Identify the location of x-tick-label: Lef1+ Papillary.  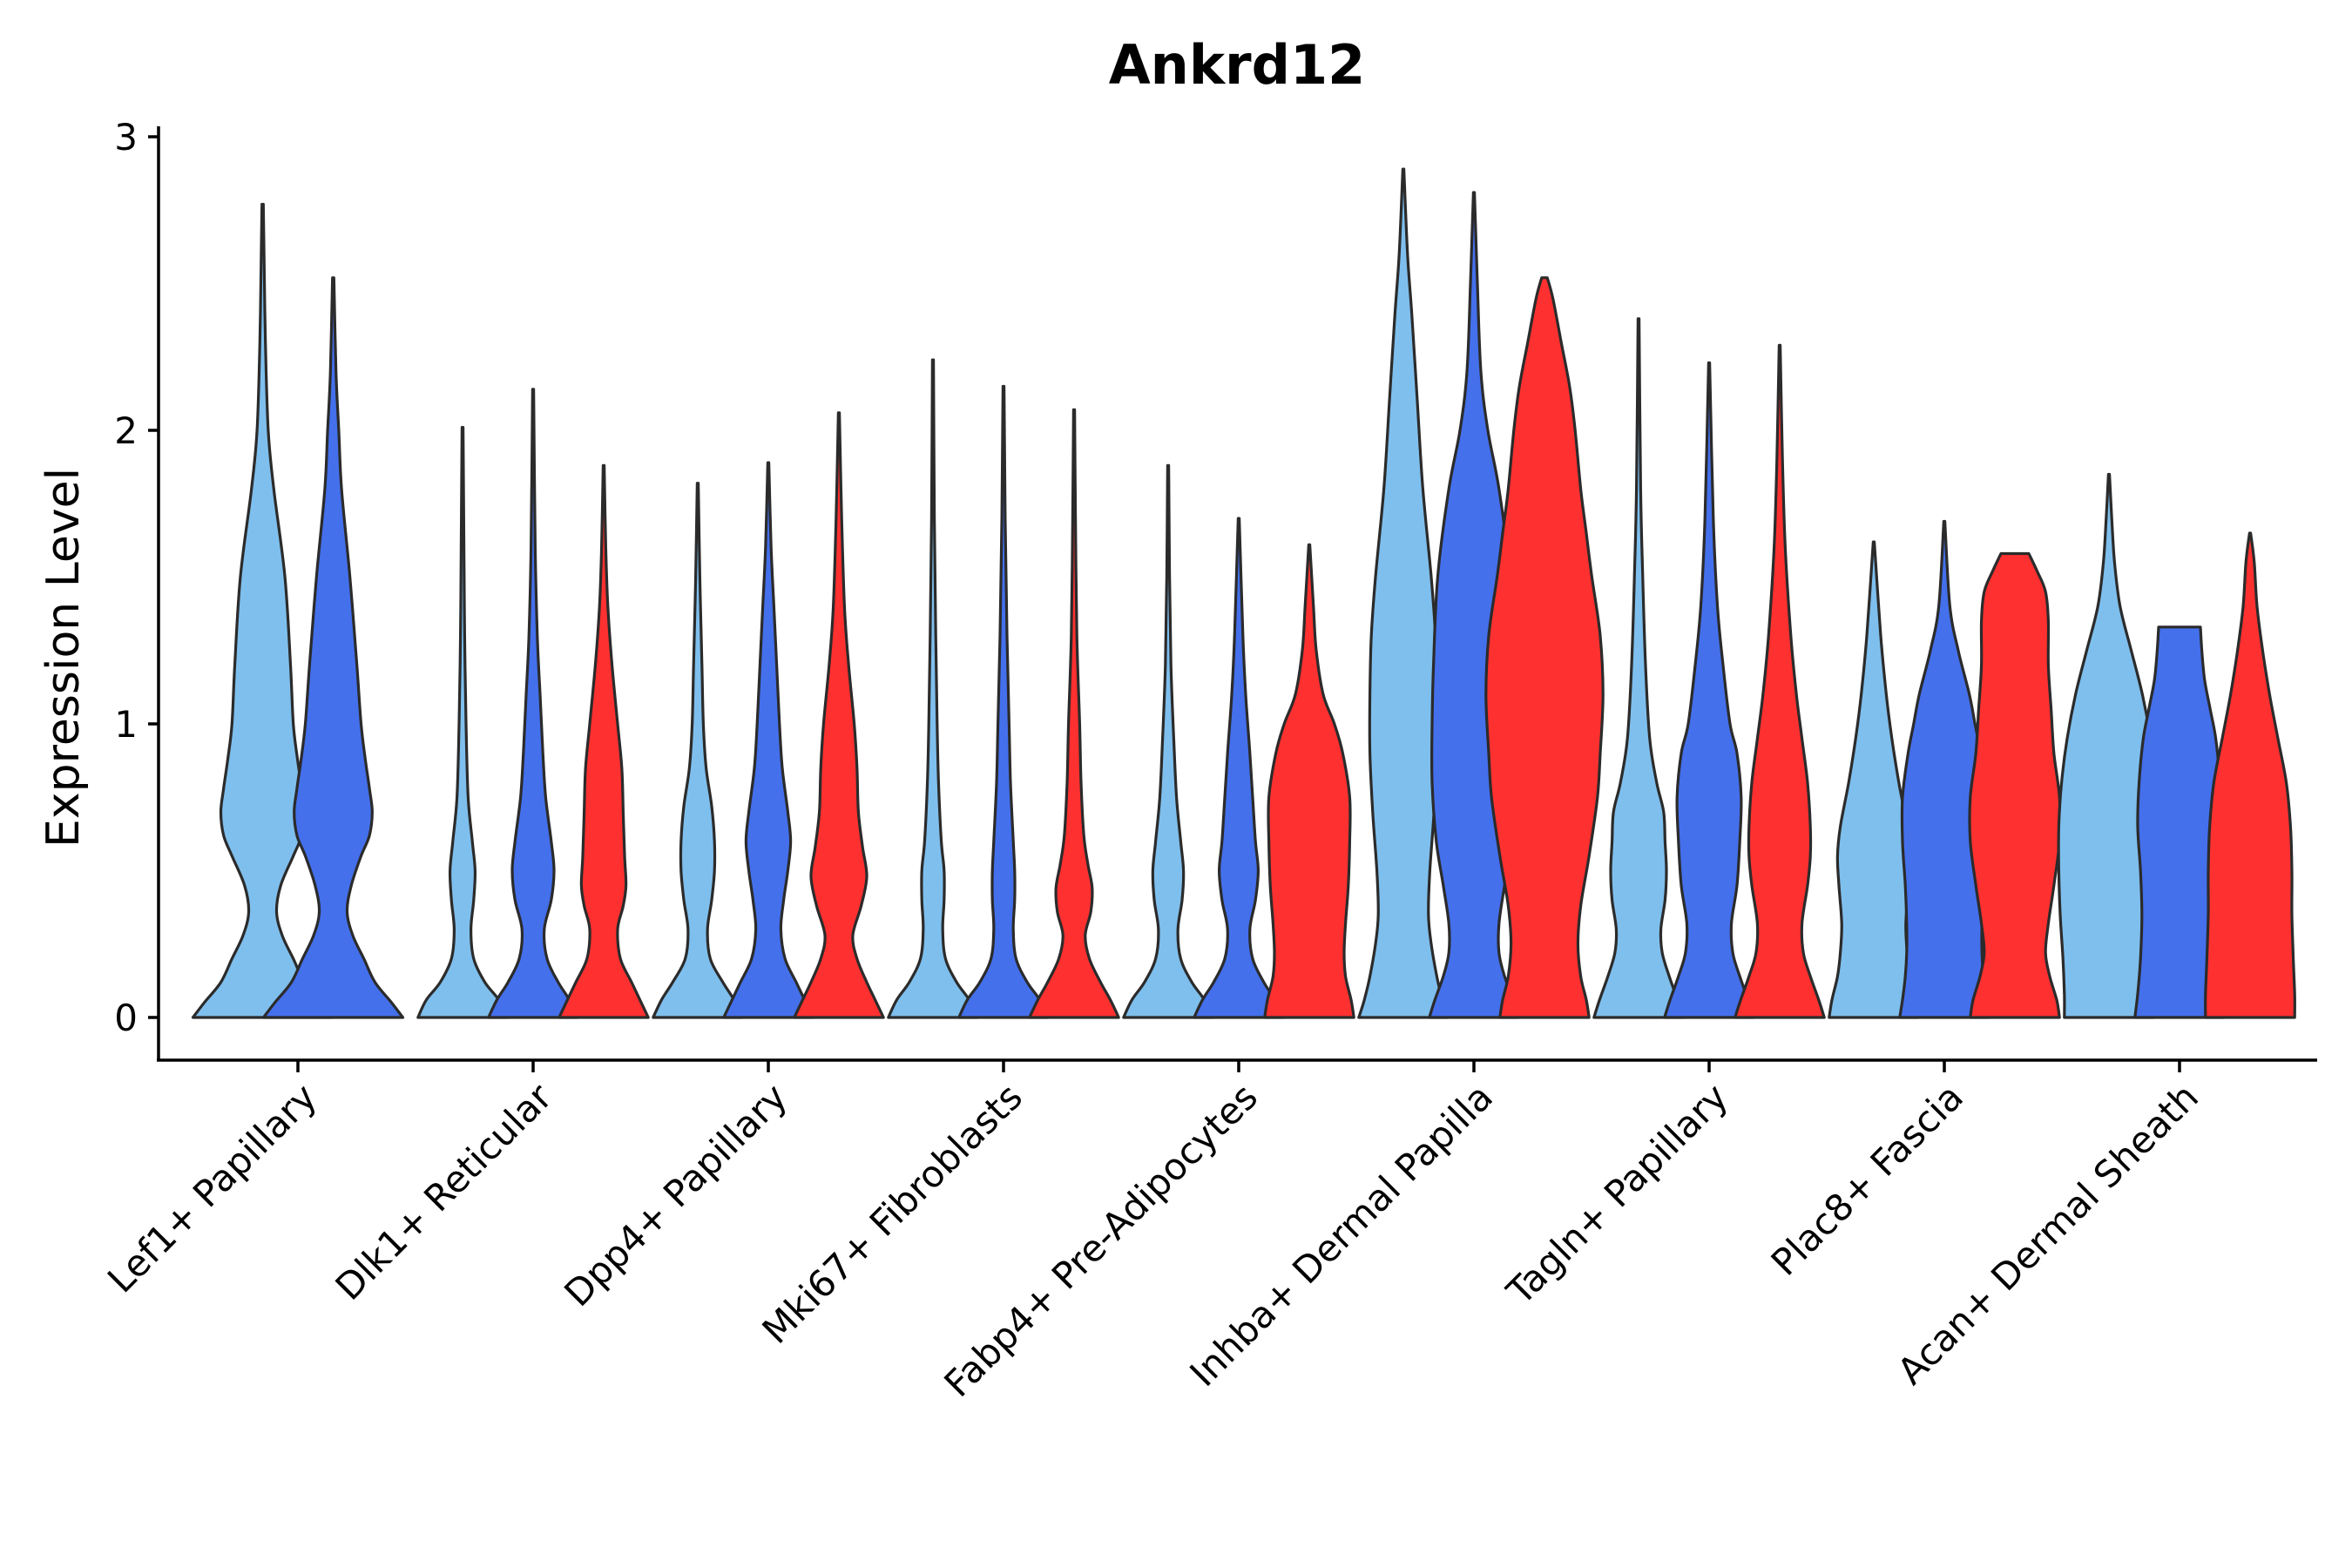
(212, 1188).